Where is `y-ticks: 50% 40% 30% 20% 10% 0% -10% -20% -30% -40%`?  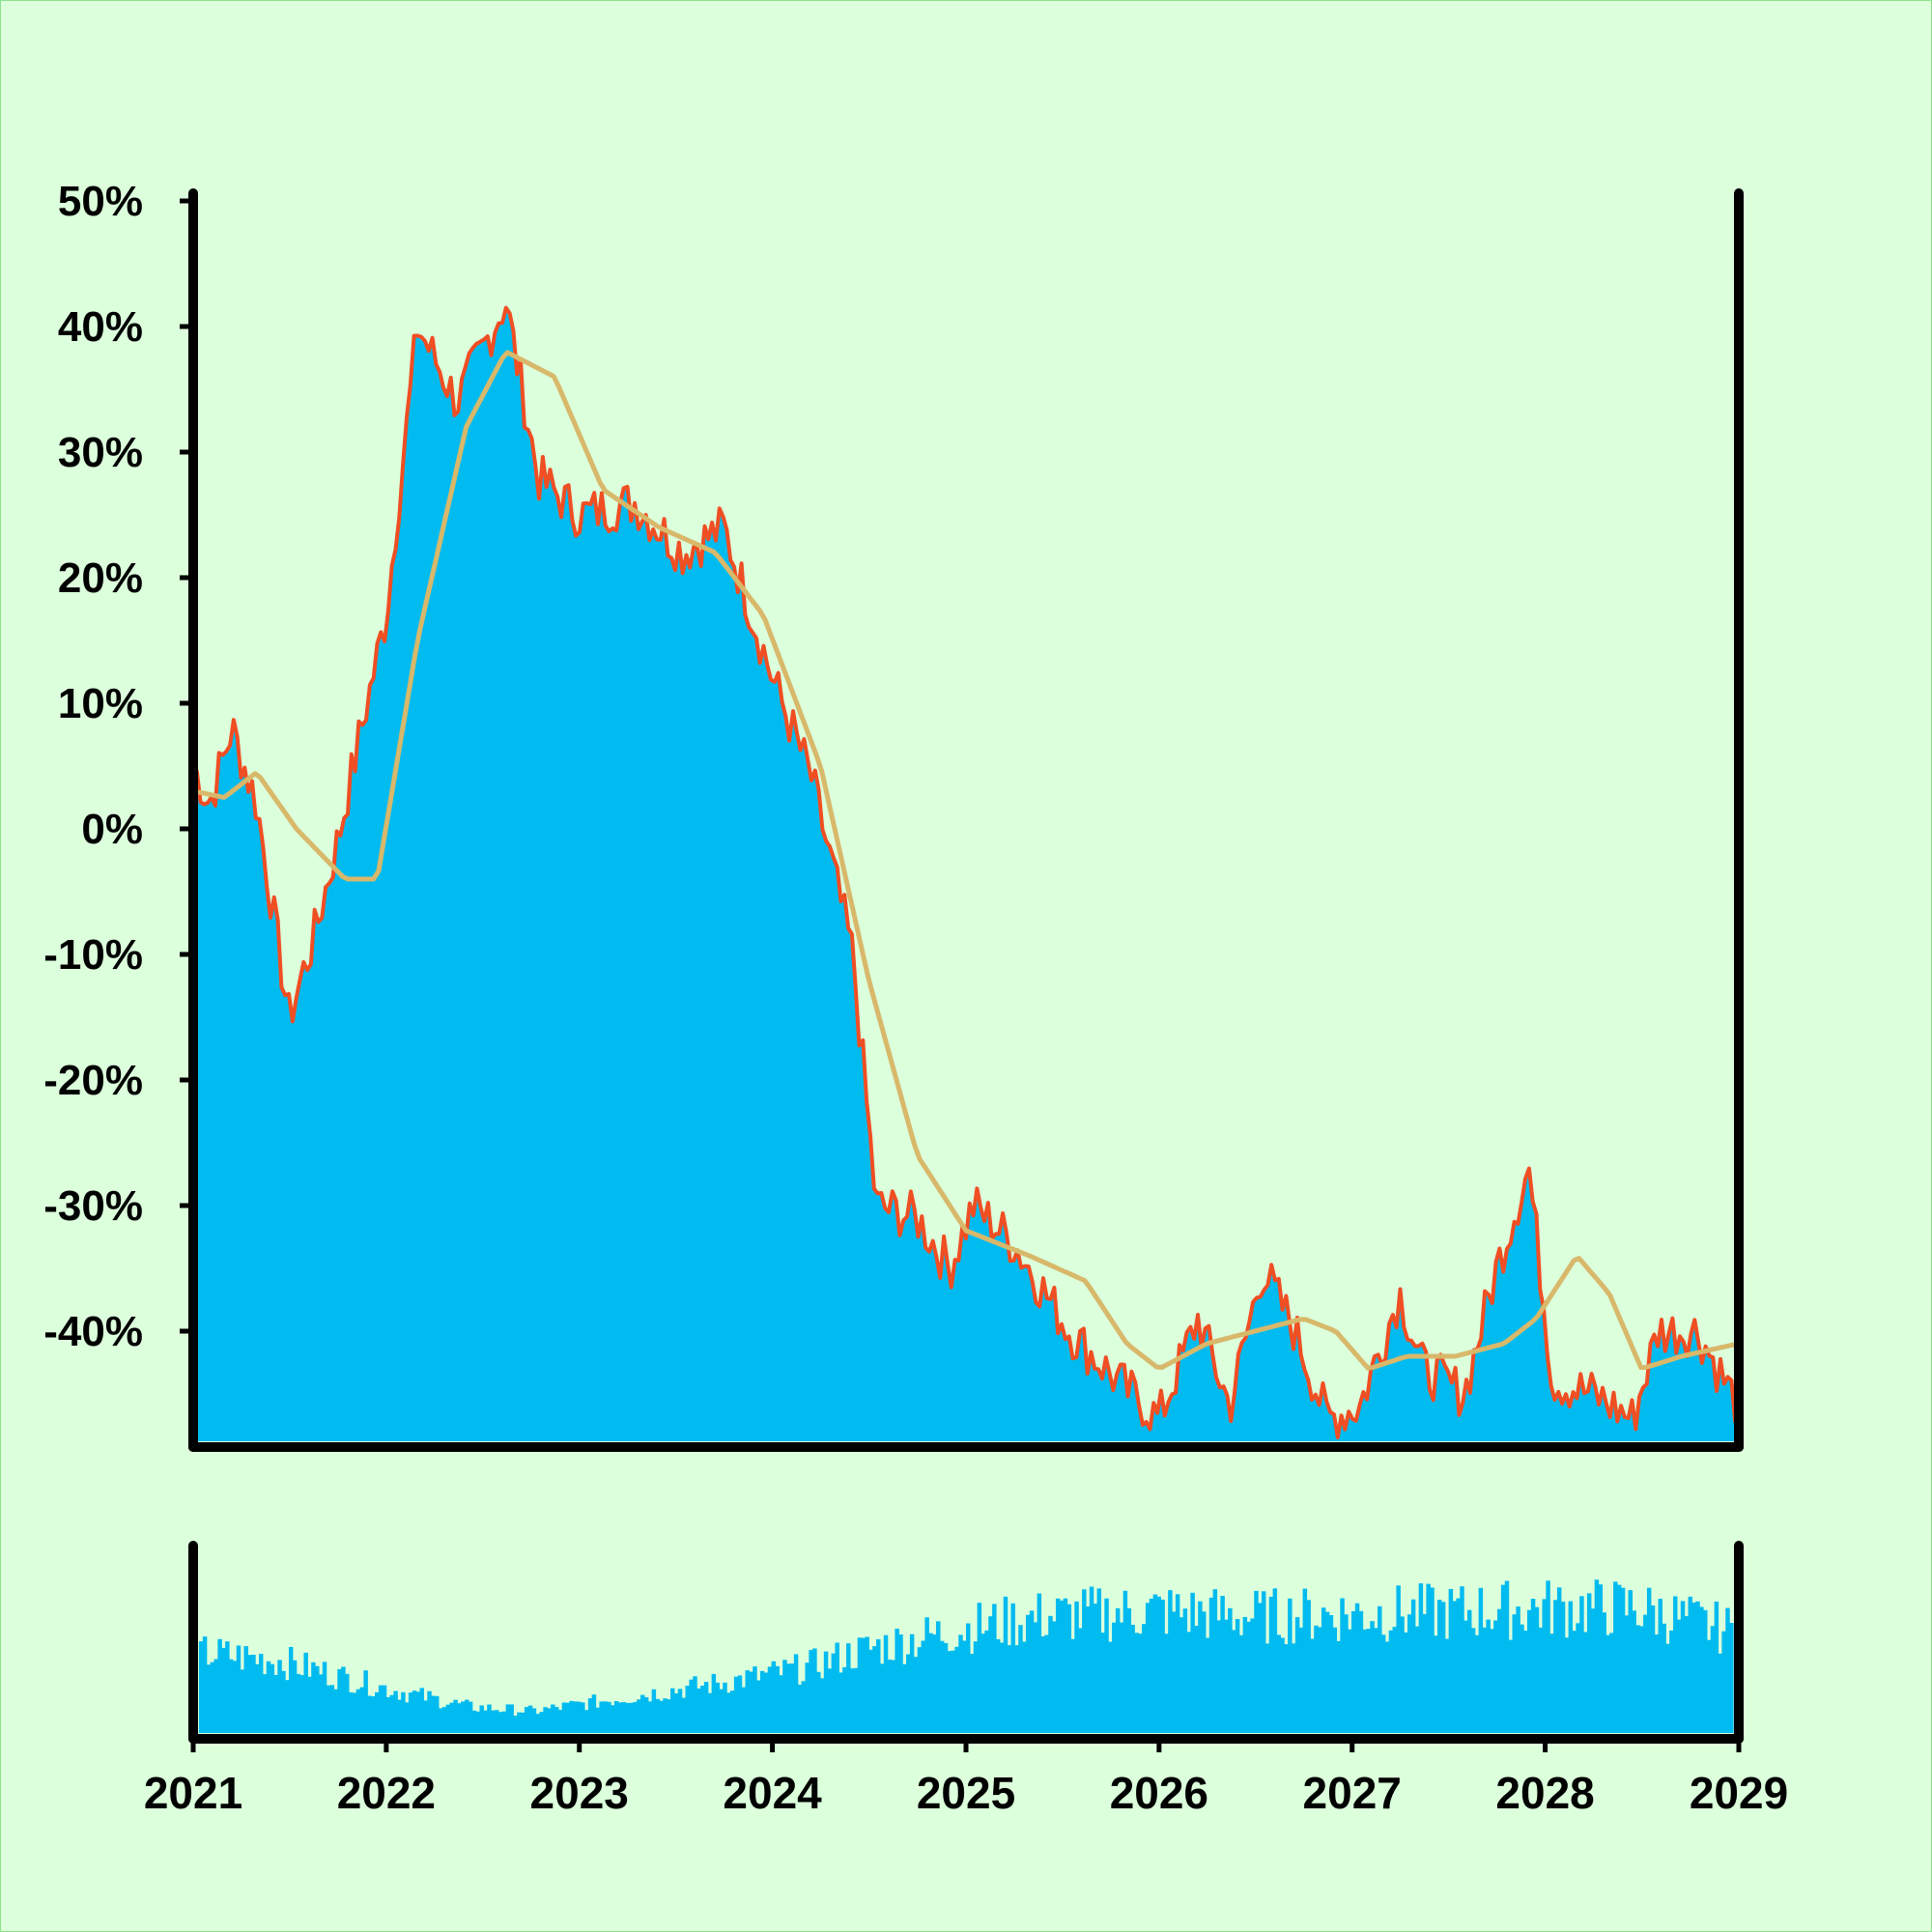 y-ticks: 50% 40% 30% 20% 10% 0% -10% -20% -30% -40% is located at coordinates (118, 766).